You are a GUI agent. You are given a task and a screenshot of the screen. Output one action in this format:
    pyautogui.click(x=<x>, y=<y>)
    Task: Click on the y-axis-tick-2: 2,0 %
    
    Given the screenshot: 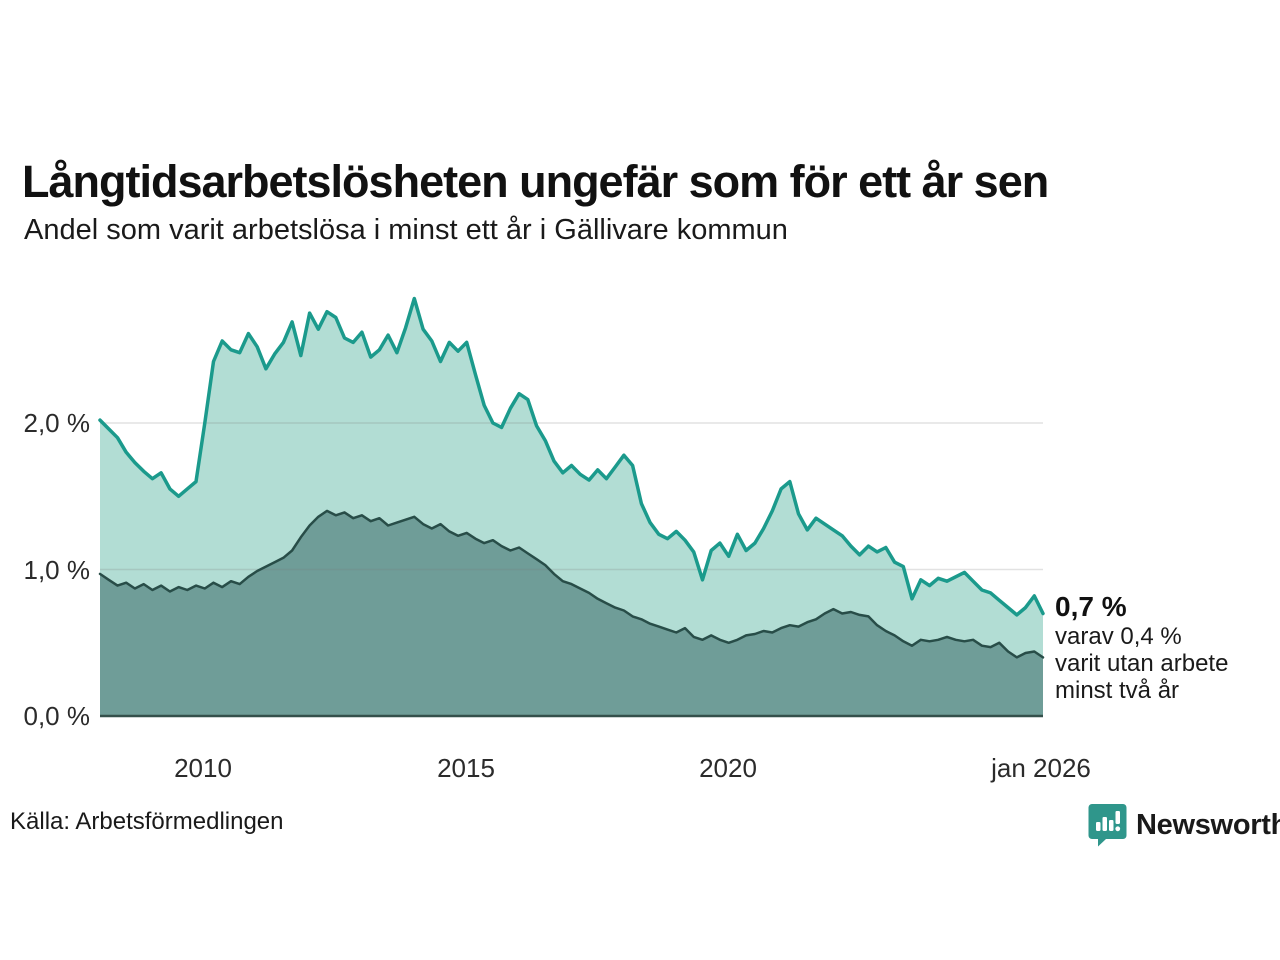 What is the action you would take?
    pyautogui.click(x=57, y=423)
    